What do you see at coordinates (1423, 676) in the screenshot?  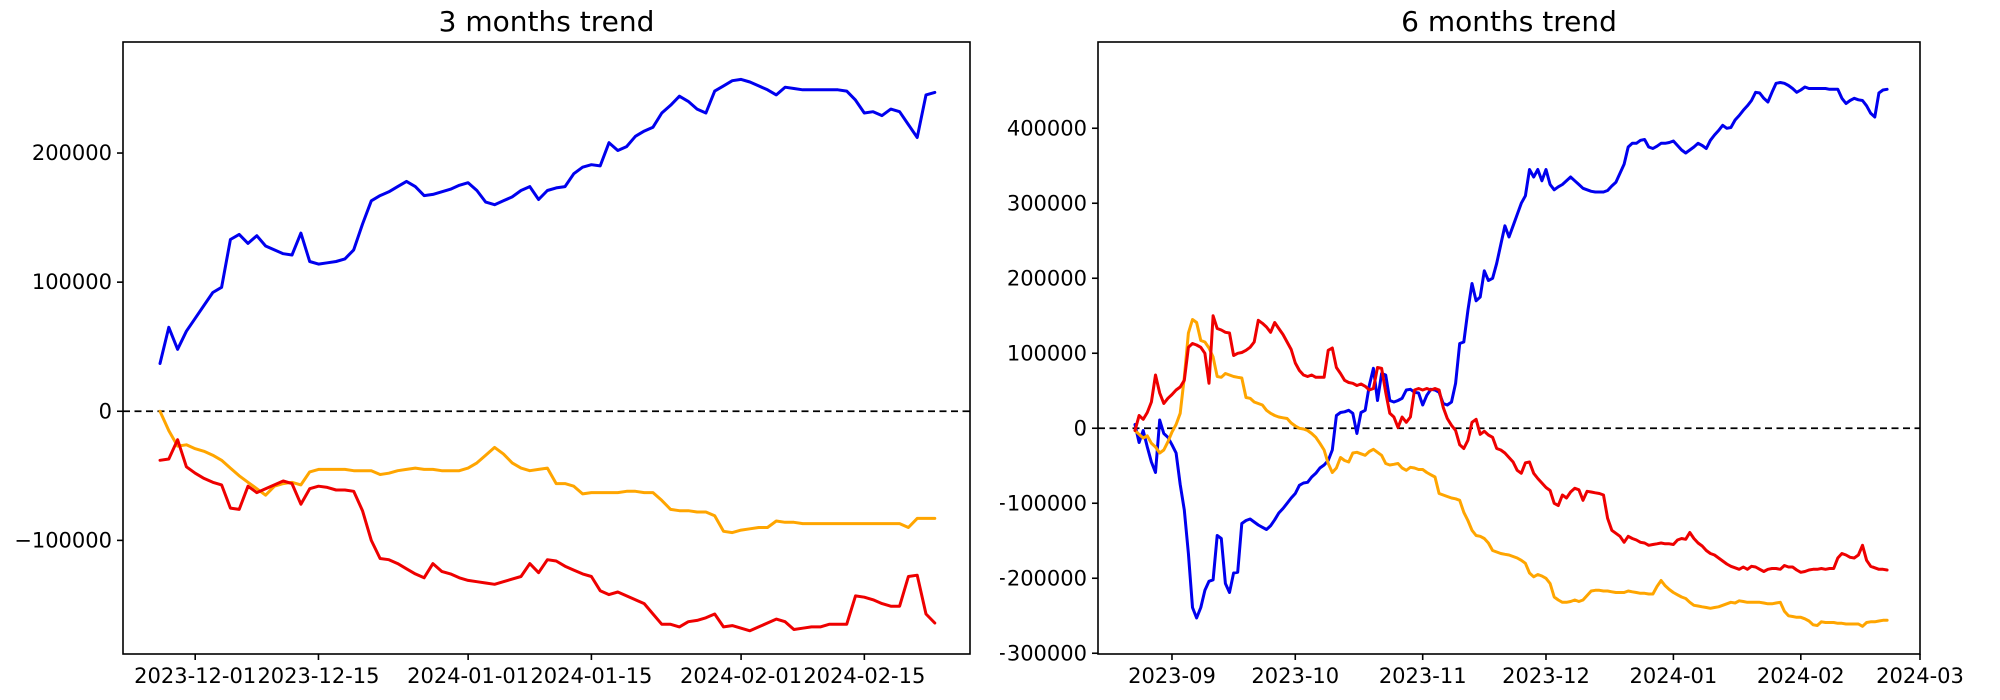 I see `x-tick-label: 2023-11` at bounding box center [1423, 676].